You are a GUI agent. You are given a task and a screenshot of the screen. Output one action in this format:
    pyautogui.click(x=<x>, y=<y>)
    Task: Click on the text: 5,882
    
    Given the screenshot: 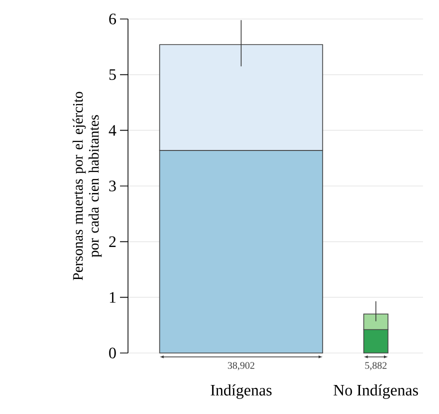 What is the action you would take?
    pyautogui.click(x=376, y=366)
    